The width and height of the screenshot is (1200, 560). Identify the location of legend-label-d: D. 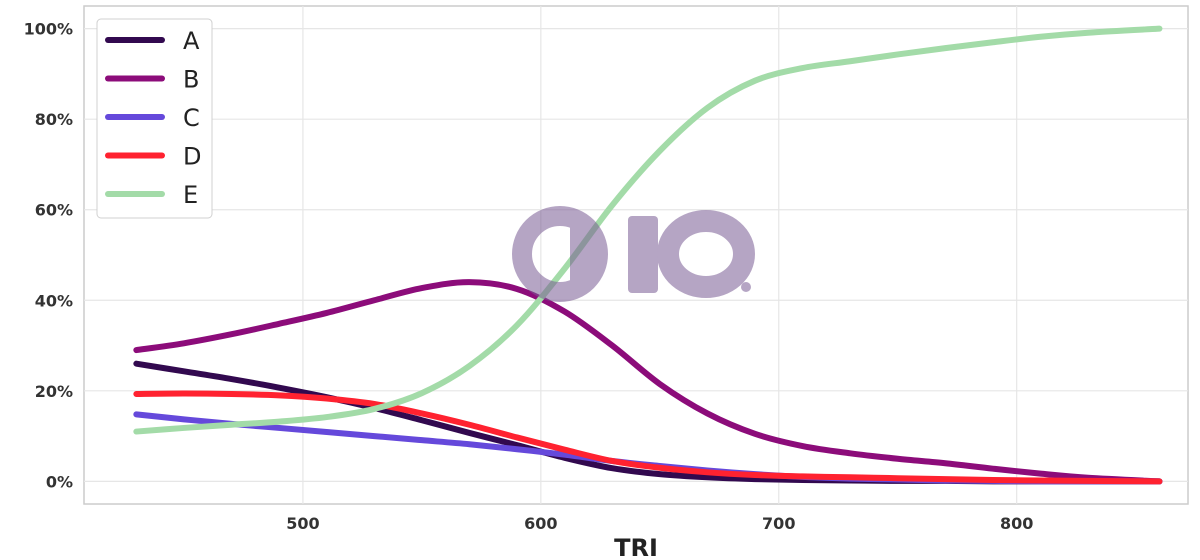
(192, 157).